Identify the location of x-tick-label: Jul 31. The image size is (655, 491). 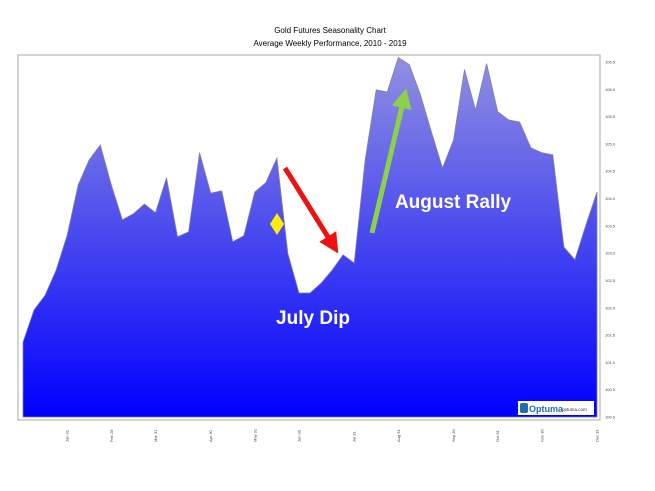
(354, 436).